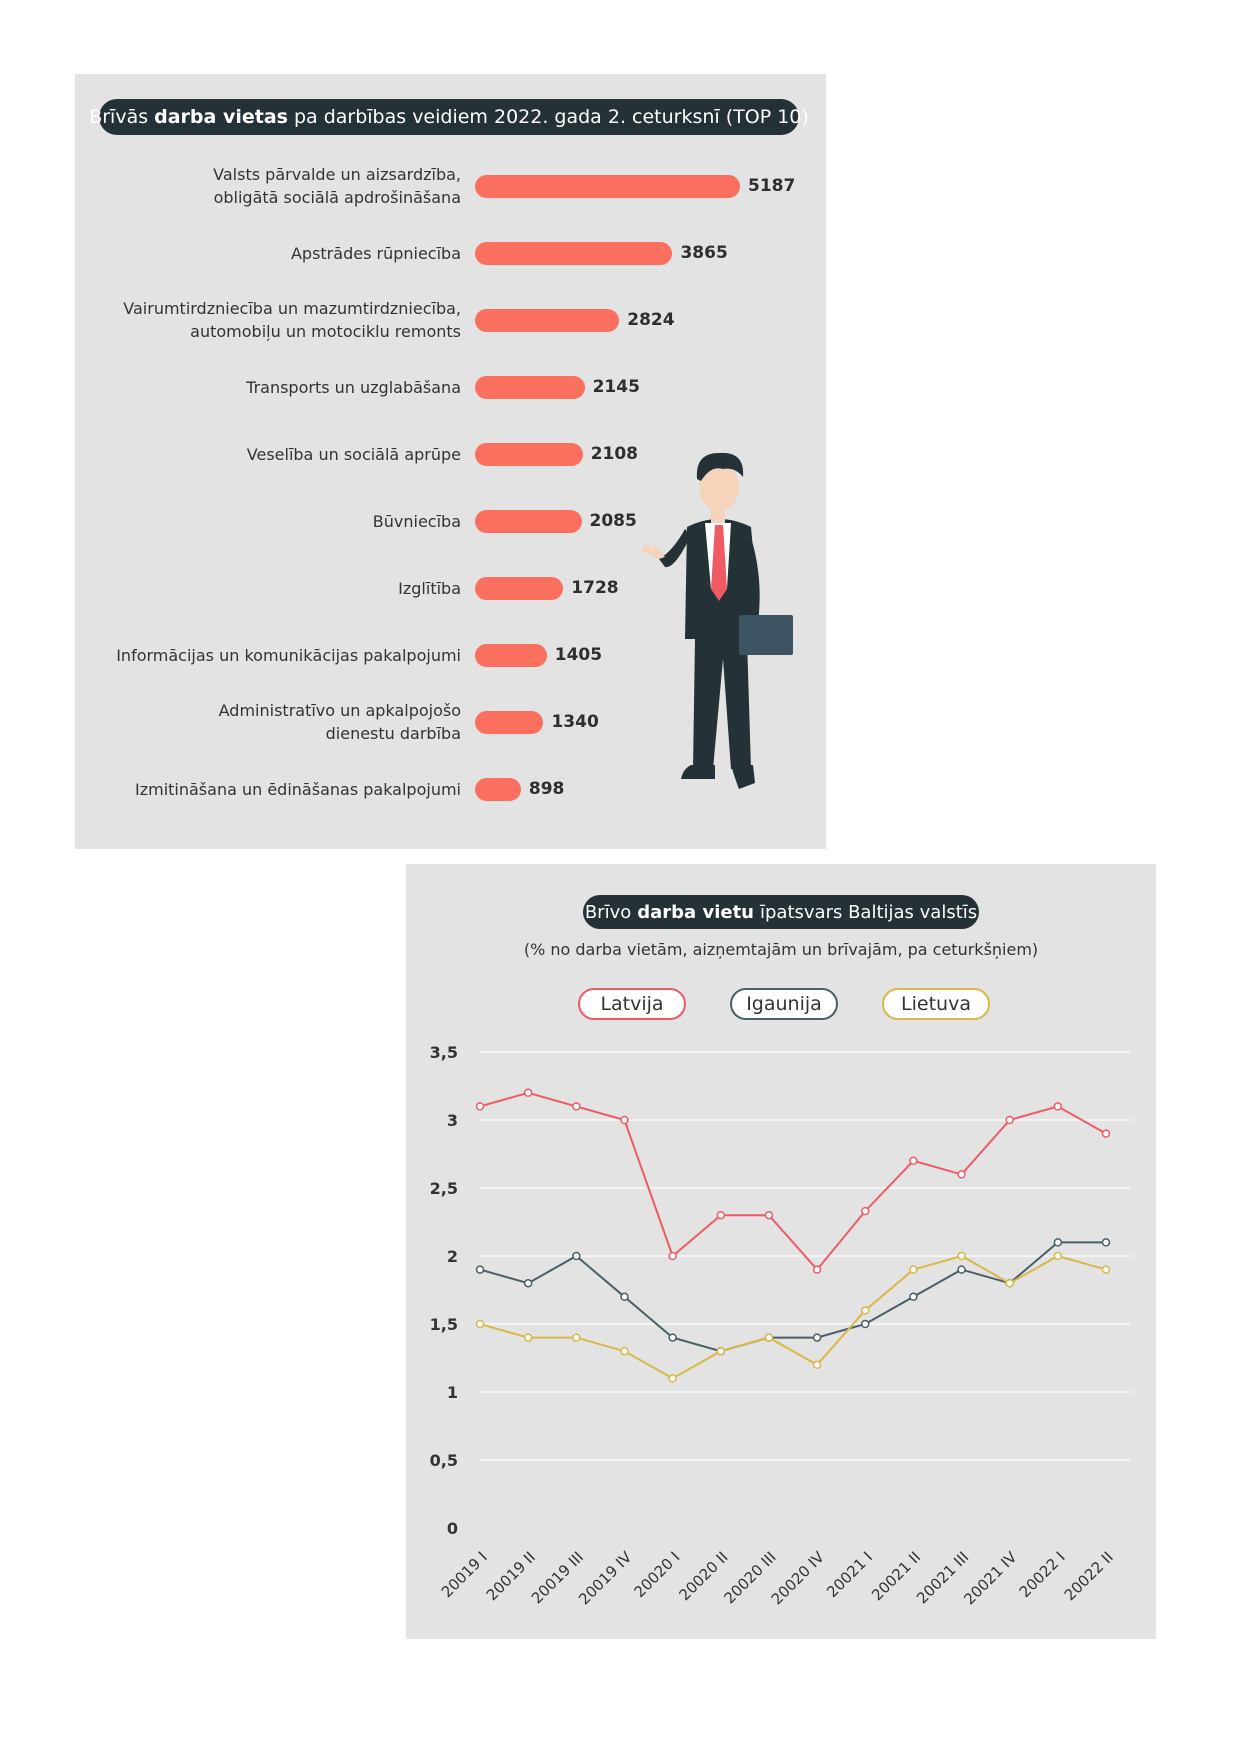 The height and width of the screenshot is (1755, 1241). I want to click on x-tick-label: 20019 IV, so click(605, 1578).